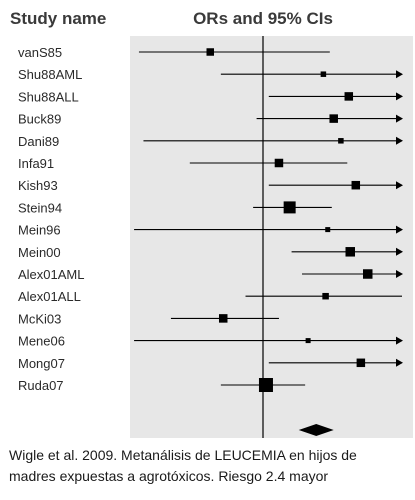 This screenshot has height=500, width=415. What do you see at coordinates (38, 141) in the screenshot?
I see `study-label: Dani89` at bounding box center [38, 141].